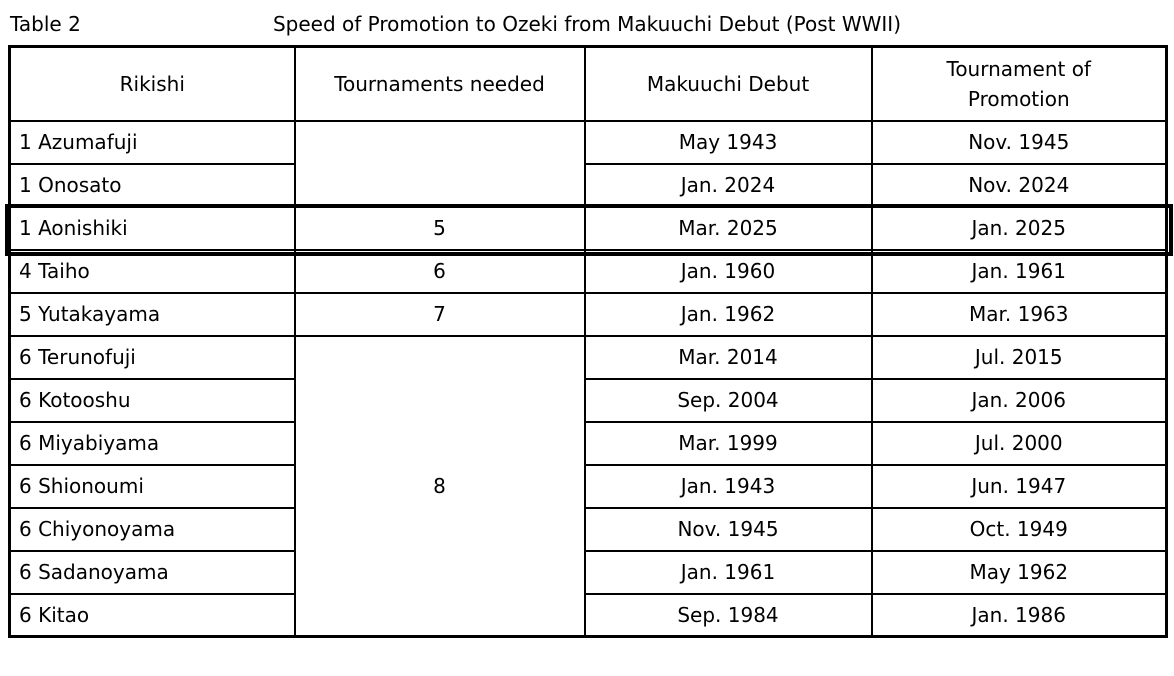 The height and width of the screenshot is (676, 1174). What do you see at coordinates (88, 142) in the screenshot?
I see `rikishi-name: Azumafuji` at bounding box center [88, 142].